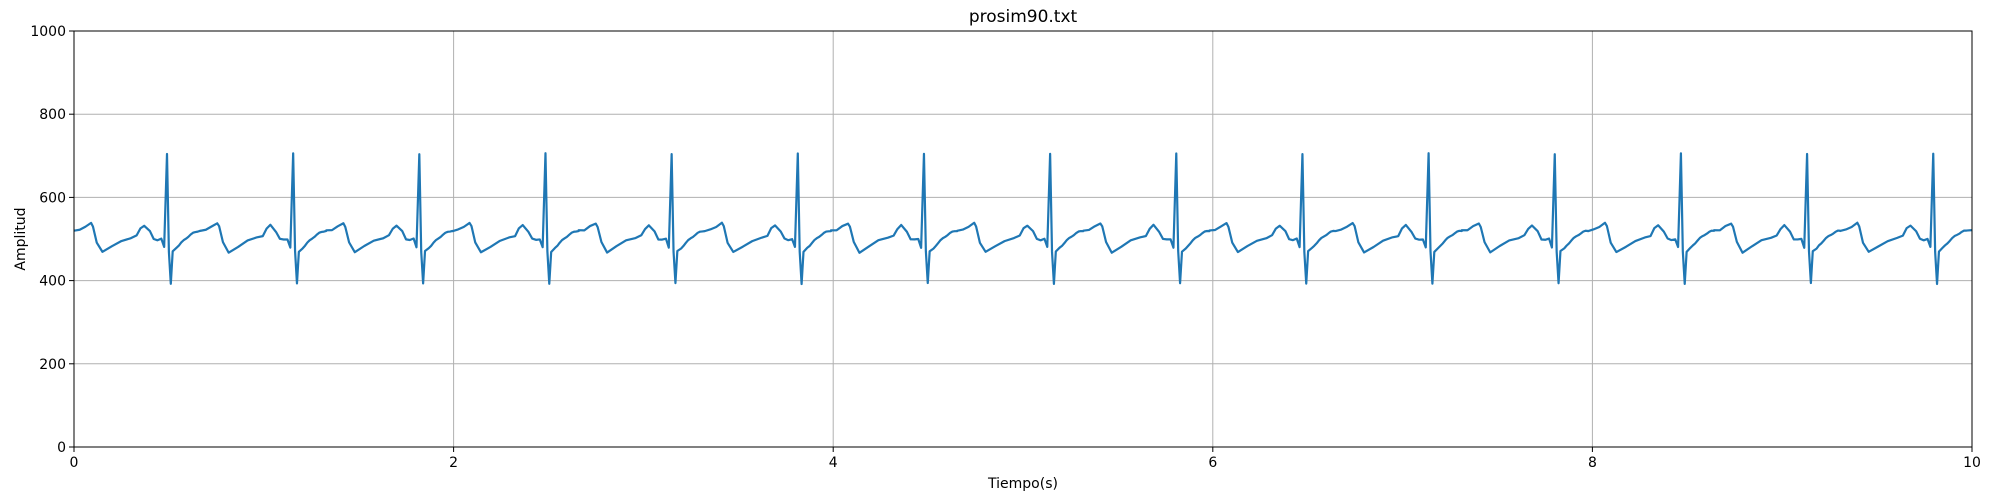  I want to click on x-tick-label: 6, so click(1212, 463).